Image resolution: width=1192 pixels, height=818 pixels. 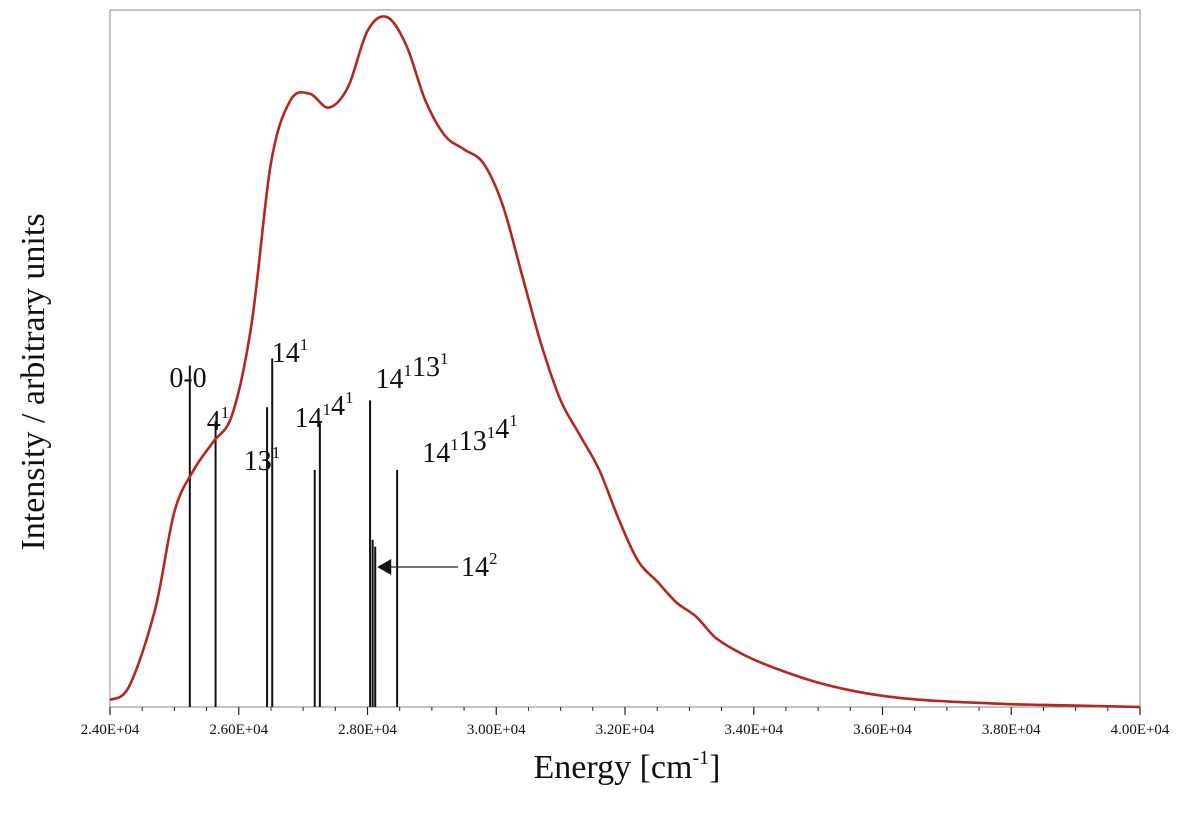 What do you see at coordinates (1011, 730) in the screenshot?
I see `x-tick-label: 3.80E+04` at bounding box center [1011, 730].